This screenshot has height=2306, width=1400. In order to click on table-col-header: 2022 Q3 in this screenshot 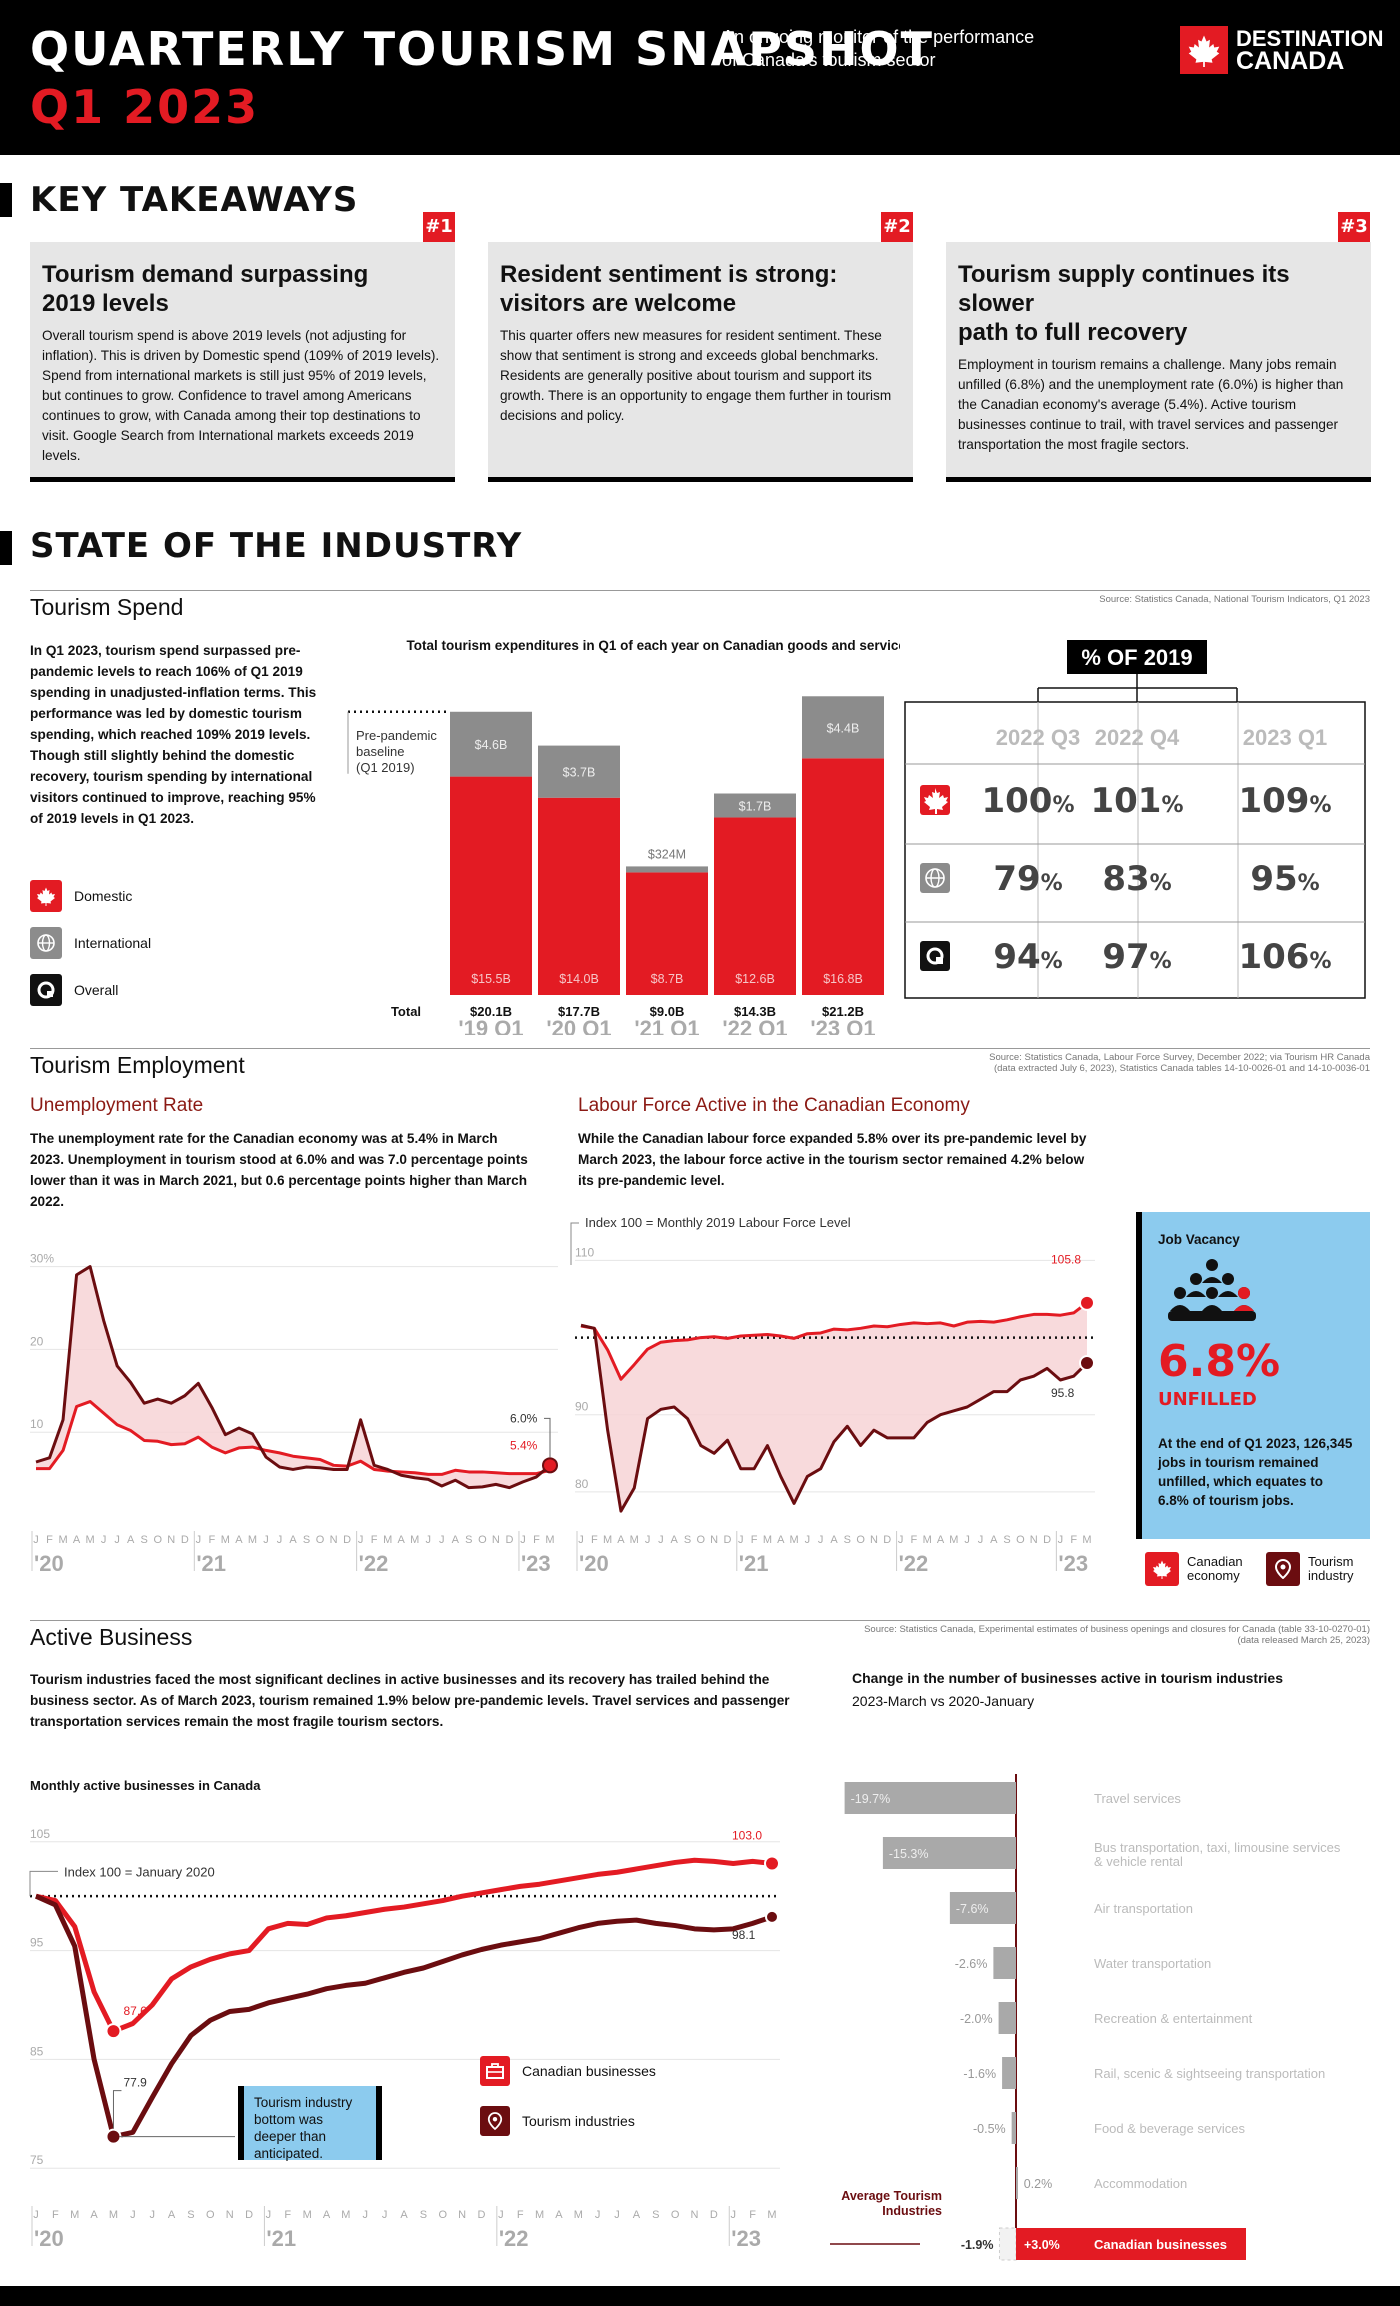, I will do `click(1038, 737)`.